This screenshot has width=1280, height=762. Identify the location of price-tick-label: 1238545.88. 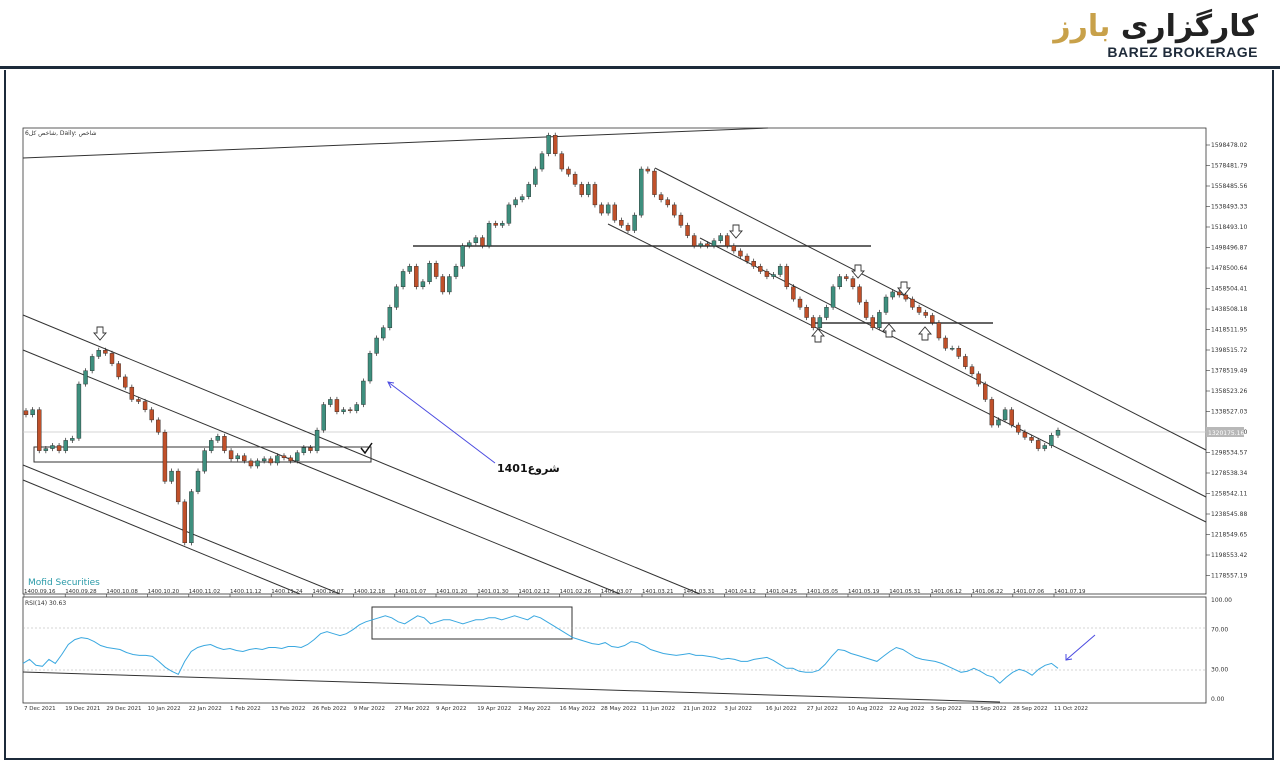
(1229, 514).